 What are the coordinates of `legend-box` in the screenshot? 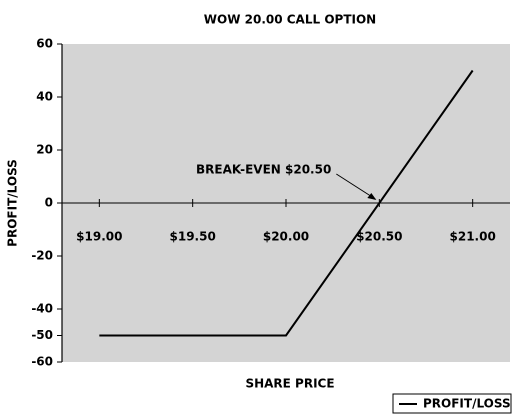 It's located at (452, 403).